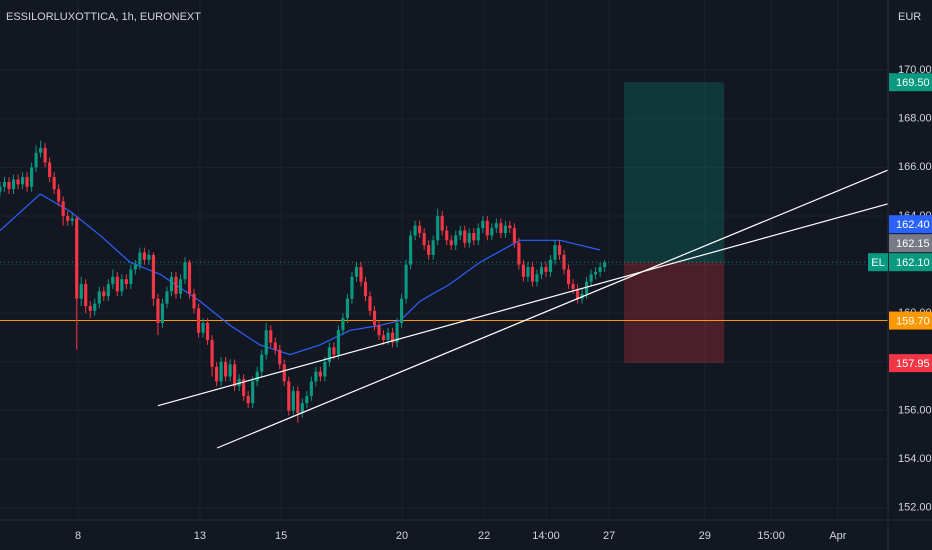 The image size is (932, 550). Describe the element at coordinates (913, 225) in the screenshot. I see `price-badge-label: 162.40` at that location.